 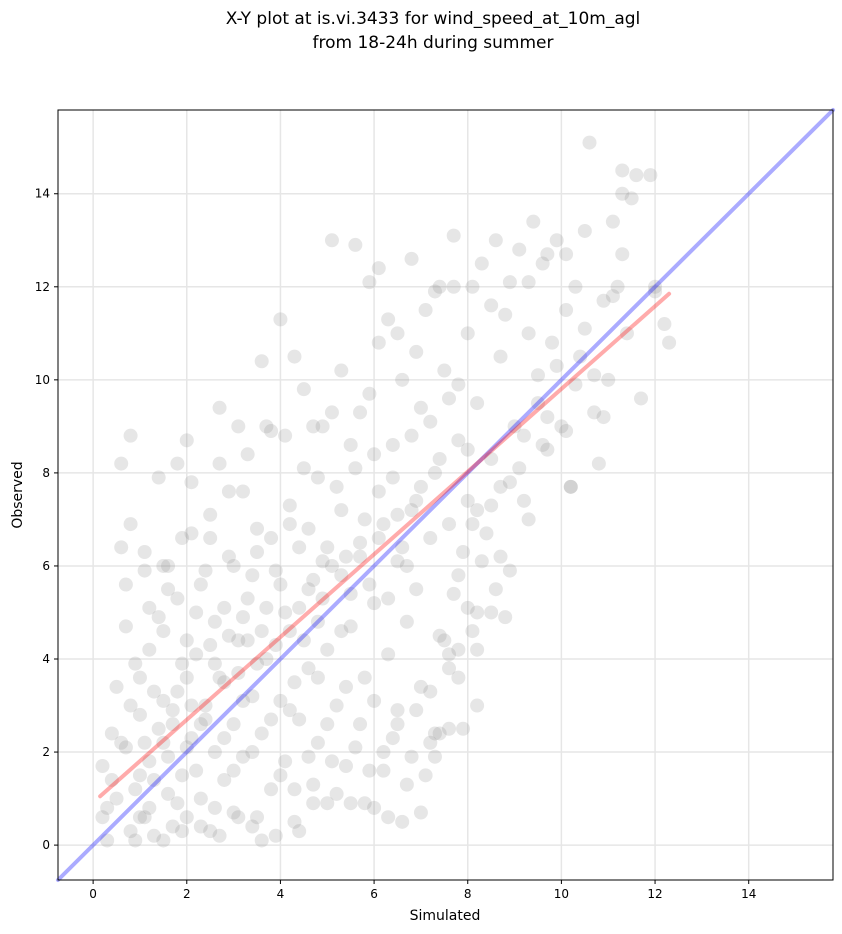 I want to click on chart-title-line-2: from 18-24h during summer, so click(x=433, y=43).